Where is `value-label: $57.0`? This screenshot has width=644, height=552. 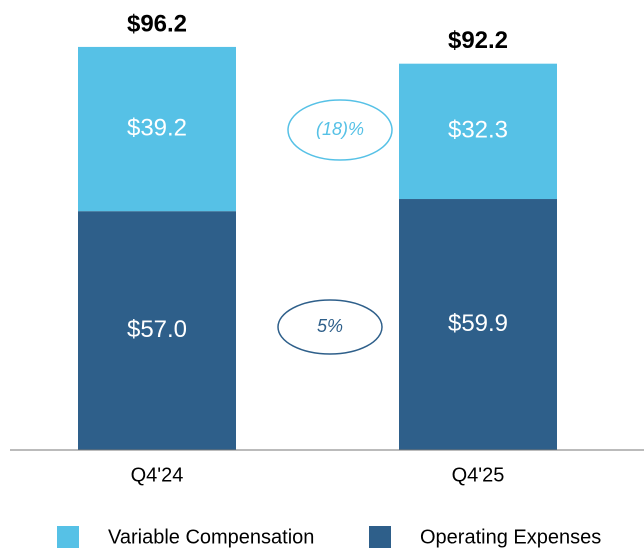 value-label: $57.0 is located at coordinates (157, 329).